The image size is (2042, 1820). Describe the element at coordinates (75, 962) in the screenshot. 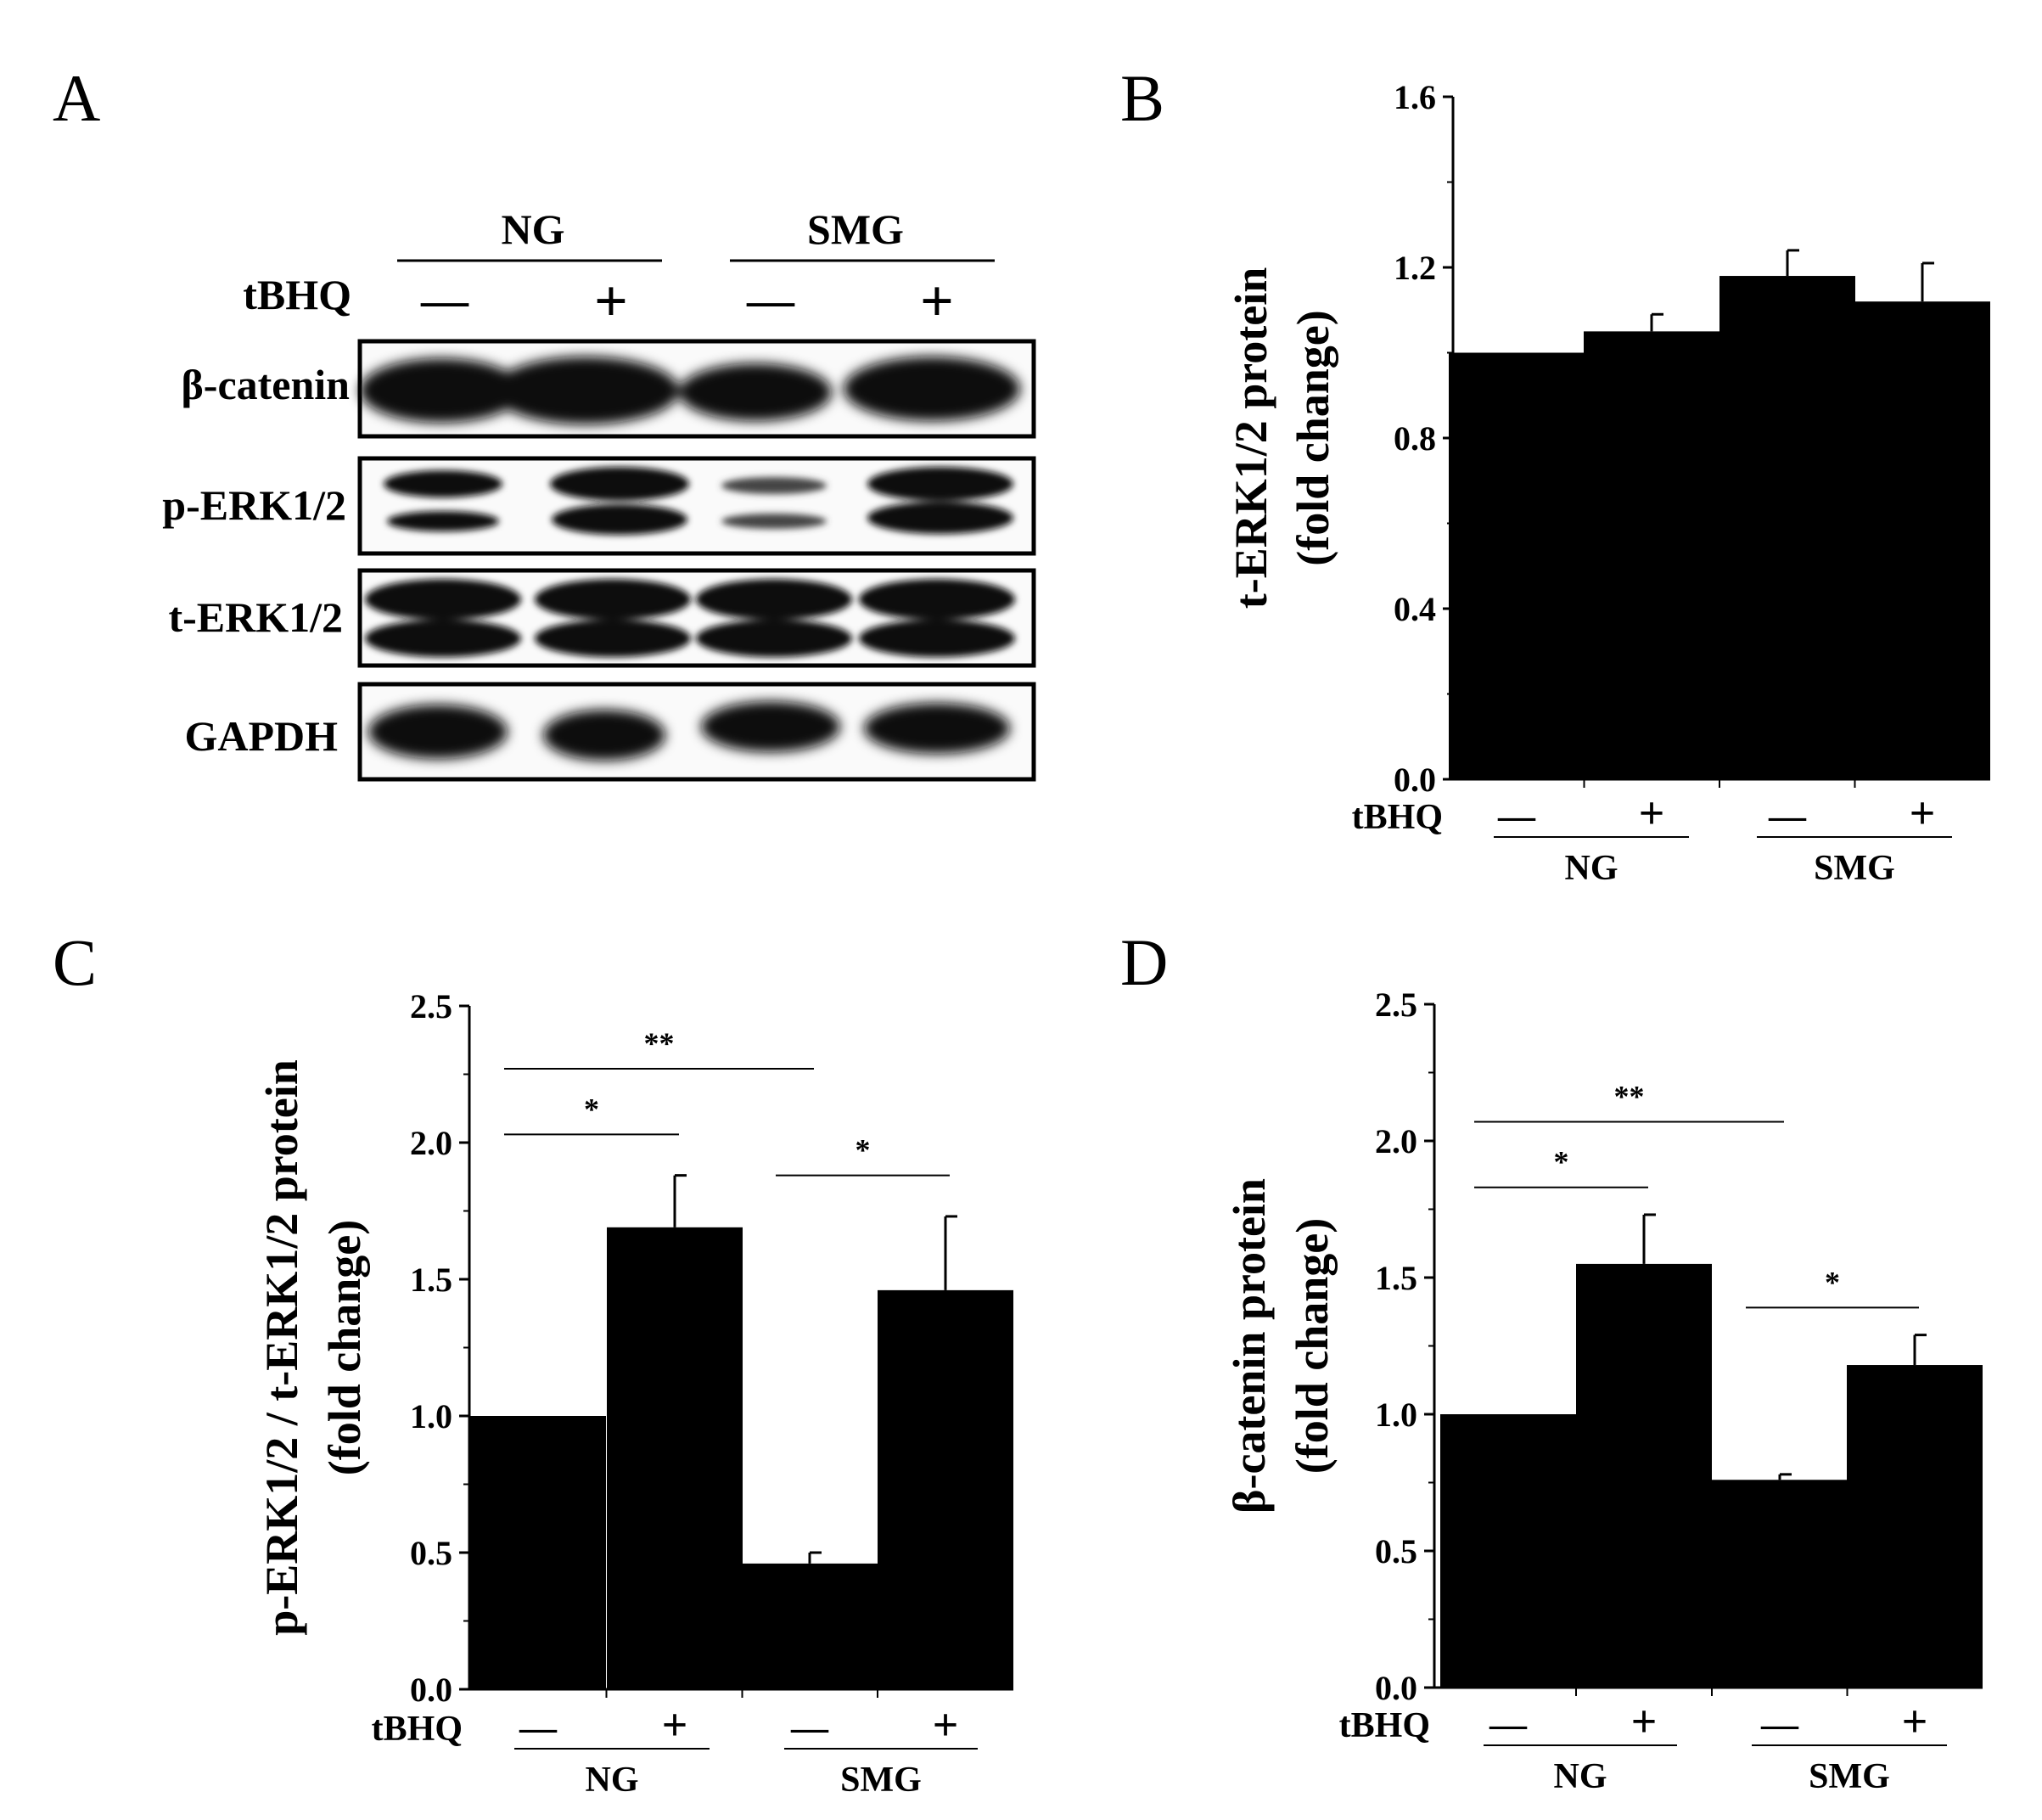

I see `panel-c-letter: C` at that location.